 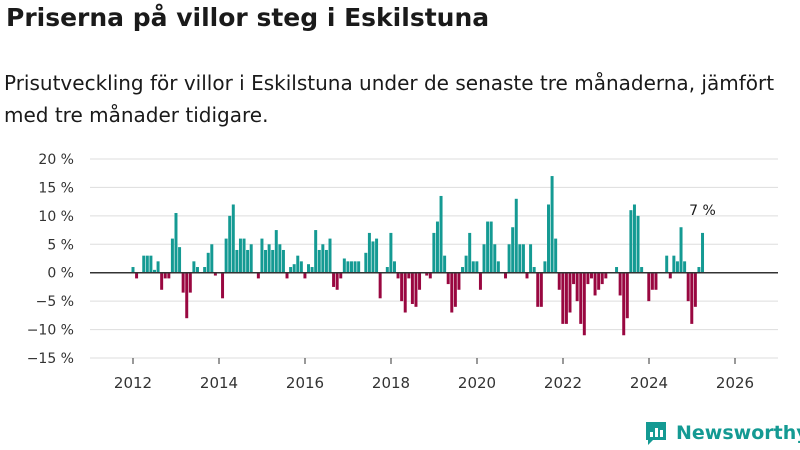 What do you see at coordinates (649, 383) in the screenshot?
I see `x-tick-label: 2024` at bounding box center [649, 383].